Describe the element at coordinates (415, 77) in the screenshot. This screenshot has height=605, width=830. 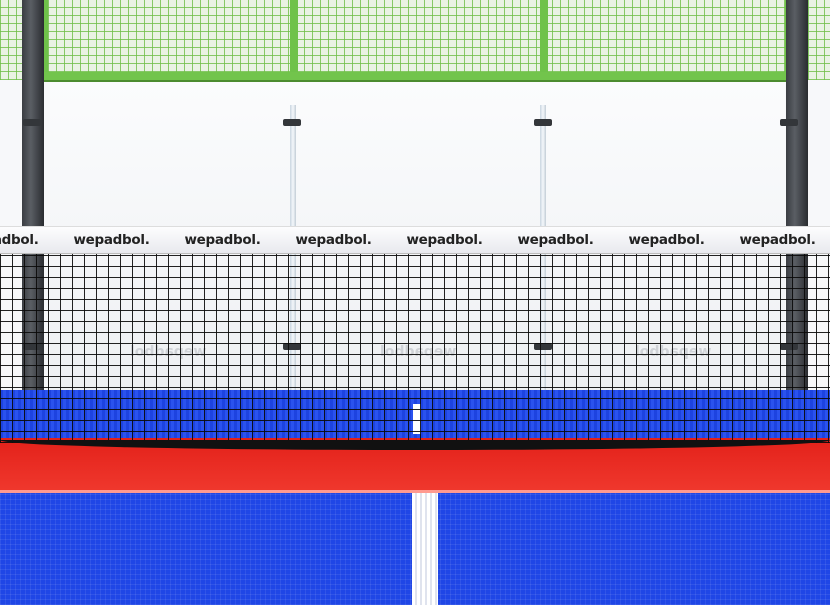
I see `fence-rail` at that location.